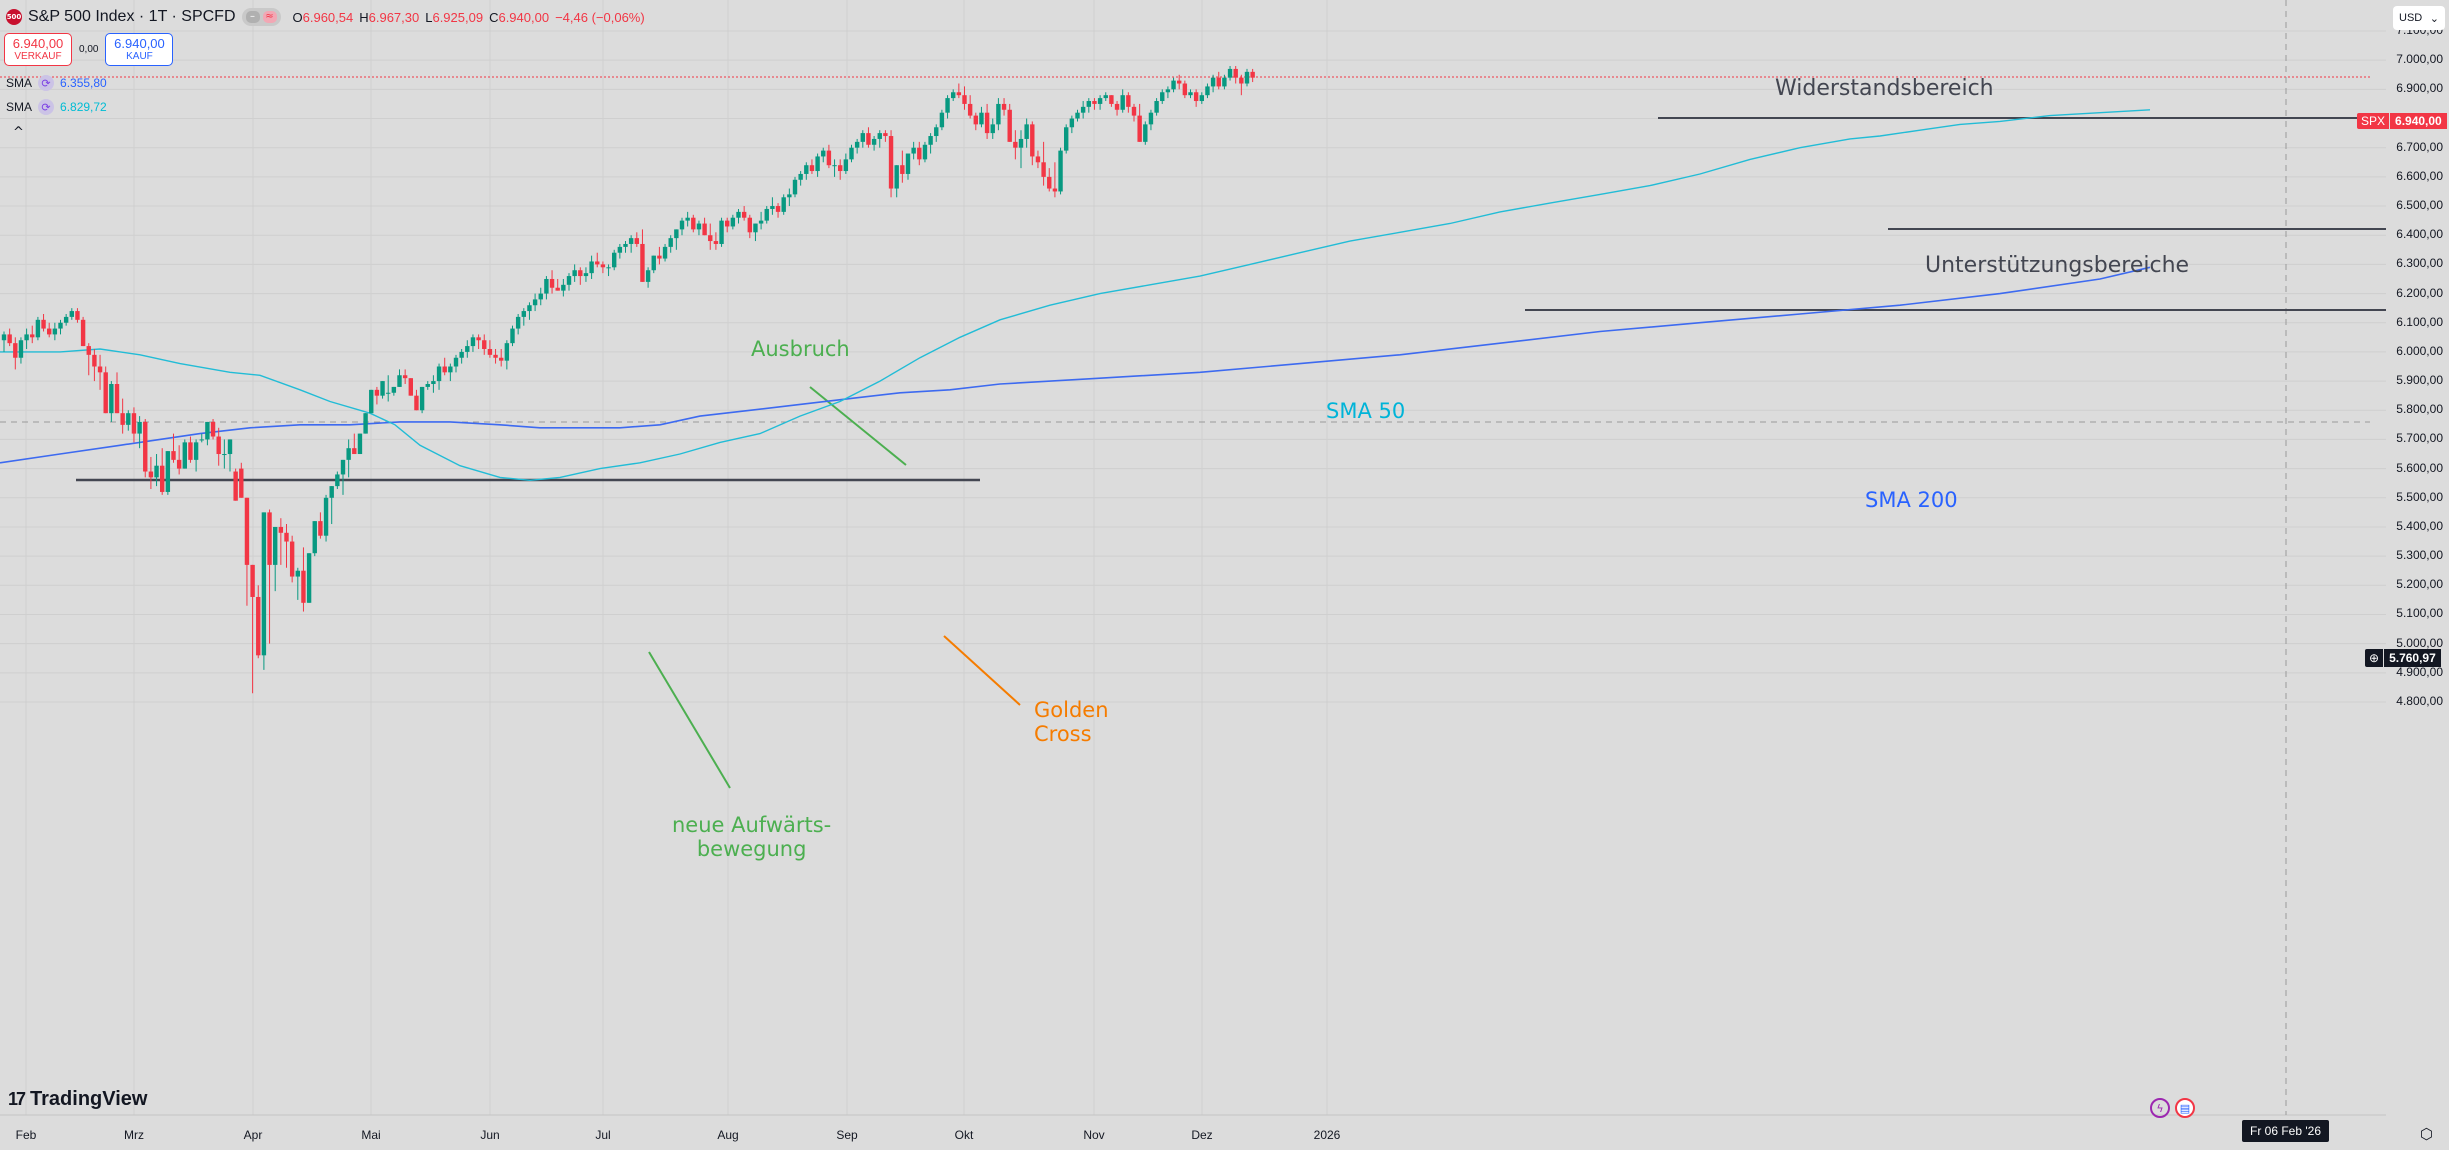 The image size is (2449, 1150). Describe the element at coordinates (261, 17) in the screenshot. I see `status-pill: – ≈` at that location.